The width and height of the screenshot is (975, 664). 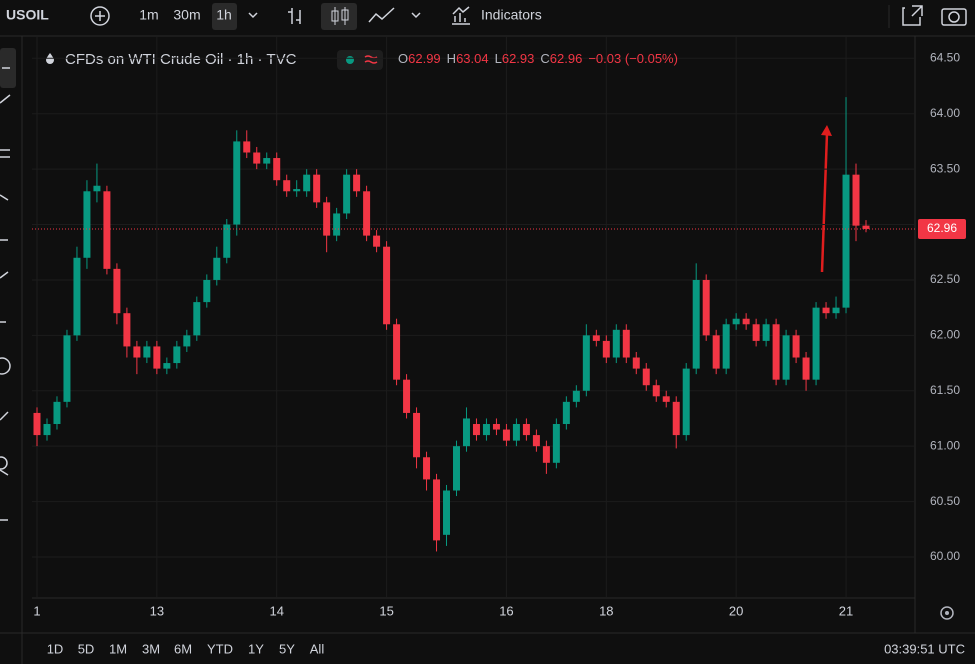 I want to click on ohlc-value: 63.04, so click(x=472, y=58).